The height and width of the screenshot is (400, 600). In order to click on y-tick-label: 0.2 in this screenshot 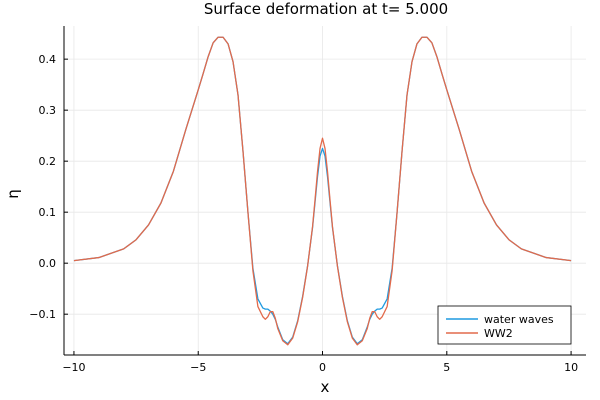, I will do `click(48, 161)`.